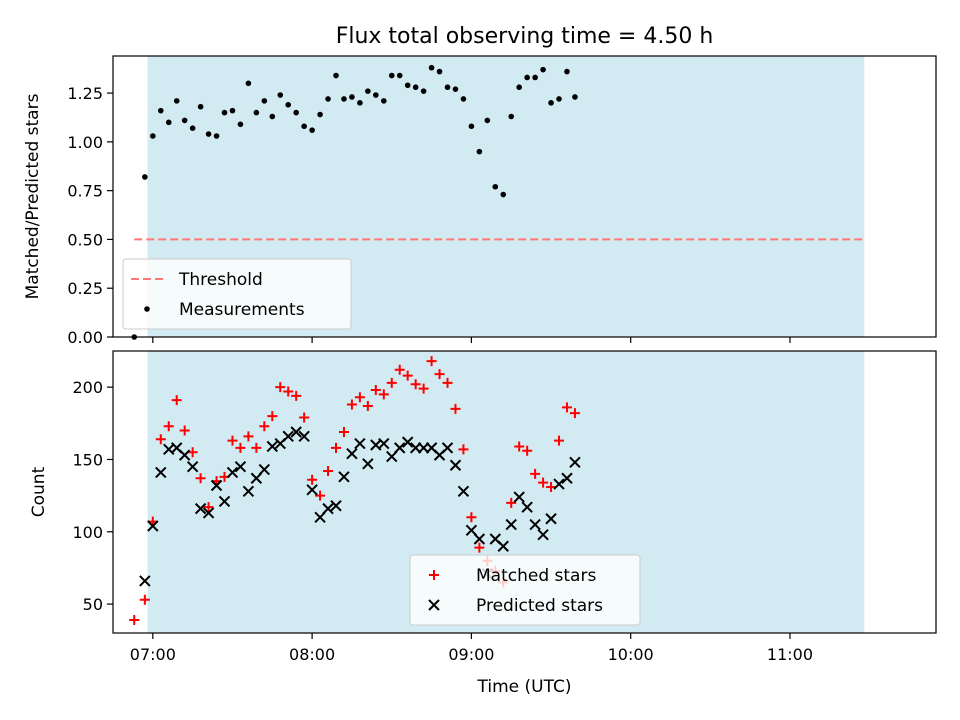 The height and width of the screenshot is (720, 960). What do you see at coordinates (312, 654) in the screenshot?
I see `x-tick-label: 08:00` at bounding box center [312, 654].